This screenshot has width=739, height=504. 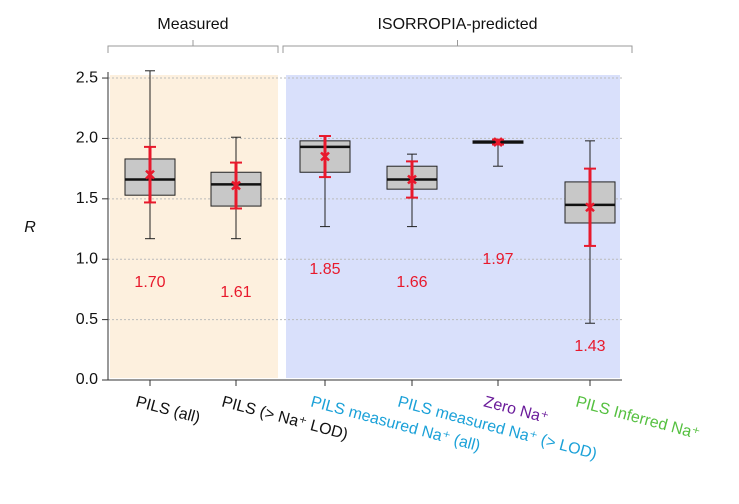 I want to click on group-label: Measured, so click(x=192, y=24).